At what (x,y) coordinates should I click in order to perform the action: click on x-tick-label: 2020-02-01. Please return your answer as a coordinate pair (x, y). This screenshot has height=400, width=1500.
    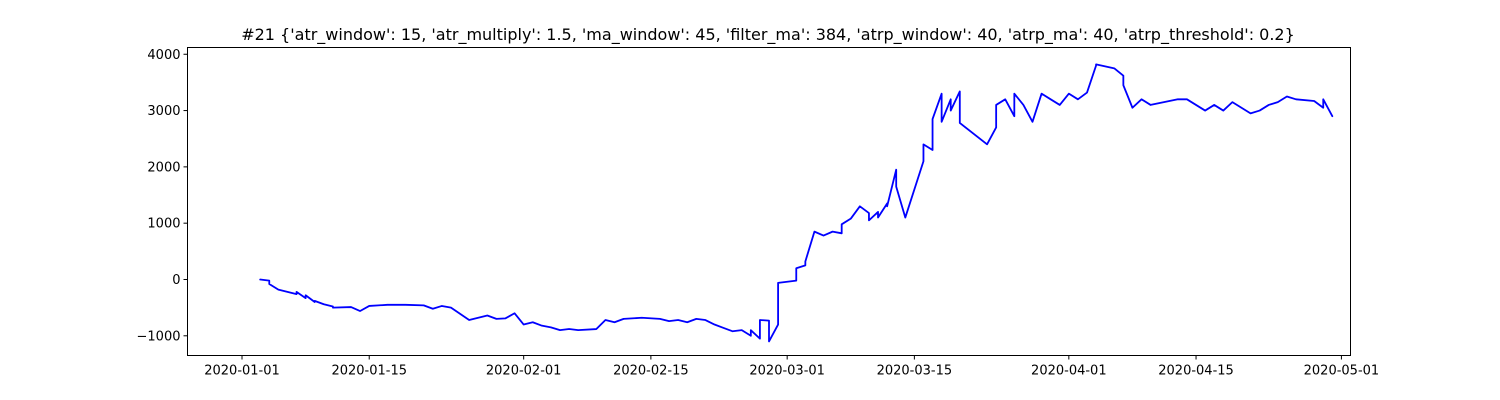
    Looking at the image, I should click on (524, 371).